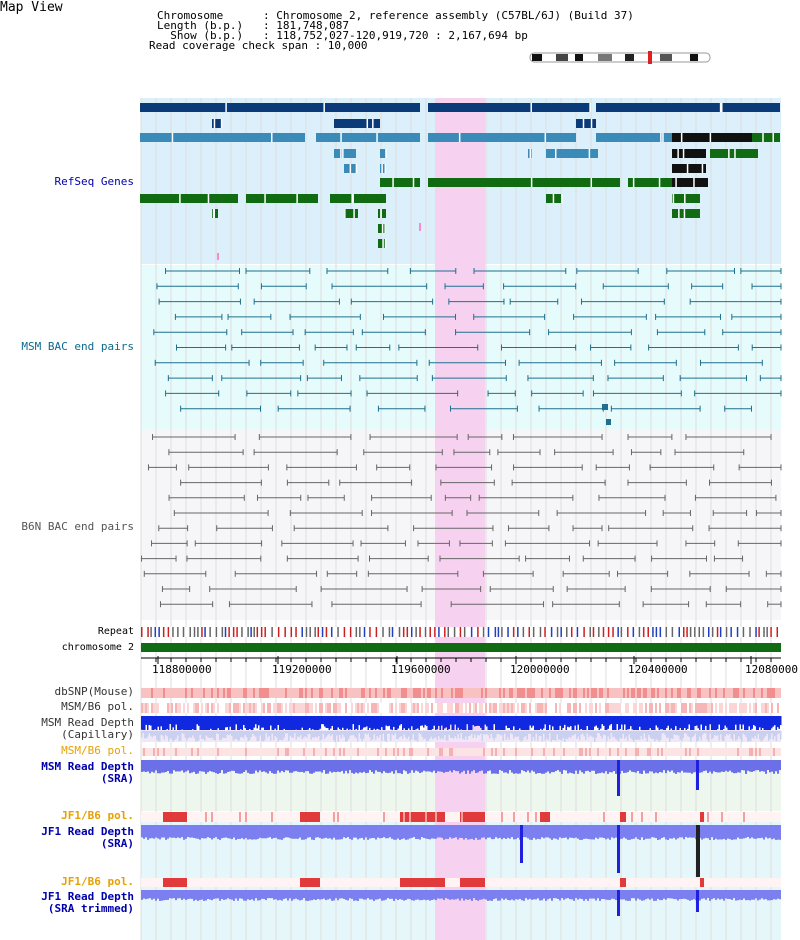 The width and height of the screenshot is (800, 940). What do you see at coordinates (97, 706) in the screenshot?
I see `label-msm-b6-pol: MSM/B6 pol.` at bounding box center [97, 706].